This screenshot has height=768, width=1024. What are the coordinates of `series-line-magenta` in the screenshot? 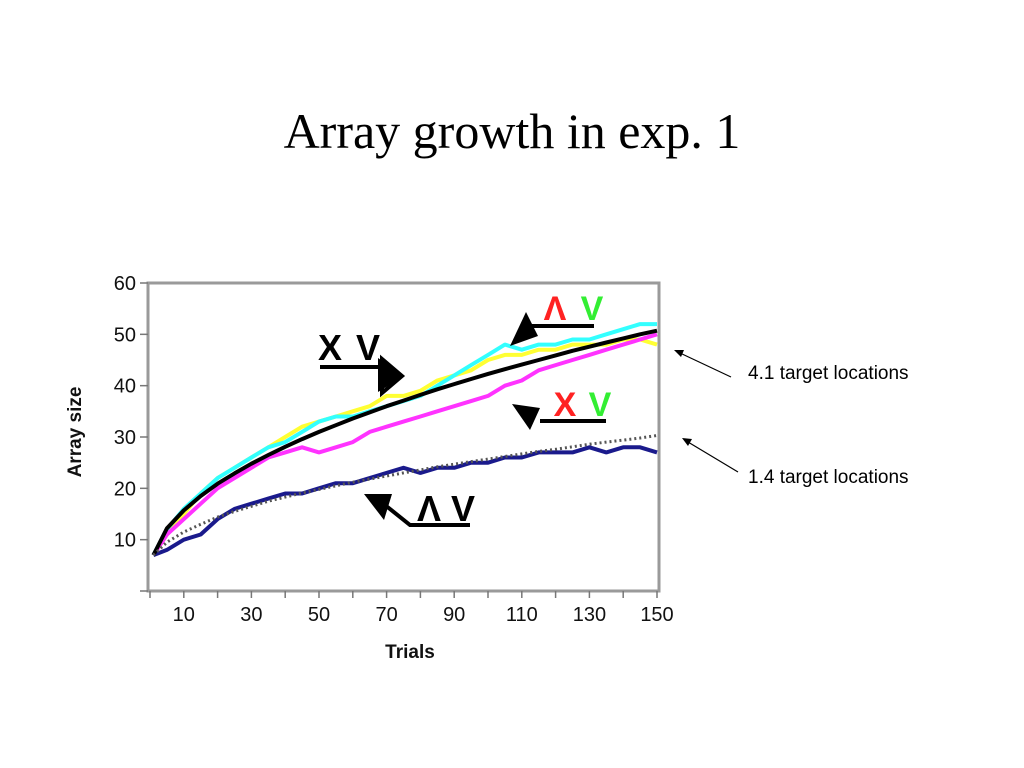 It's located at (404, 444).